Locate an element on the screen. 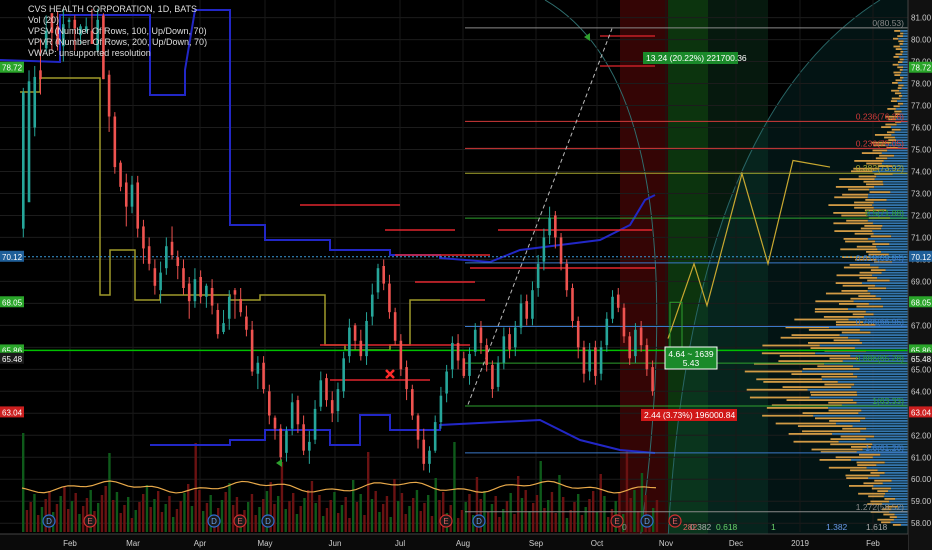 Image resolution: width=932 pixels, height=550 pixels. price-tag-label: 65.48 is located at coordinates (921, 359).